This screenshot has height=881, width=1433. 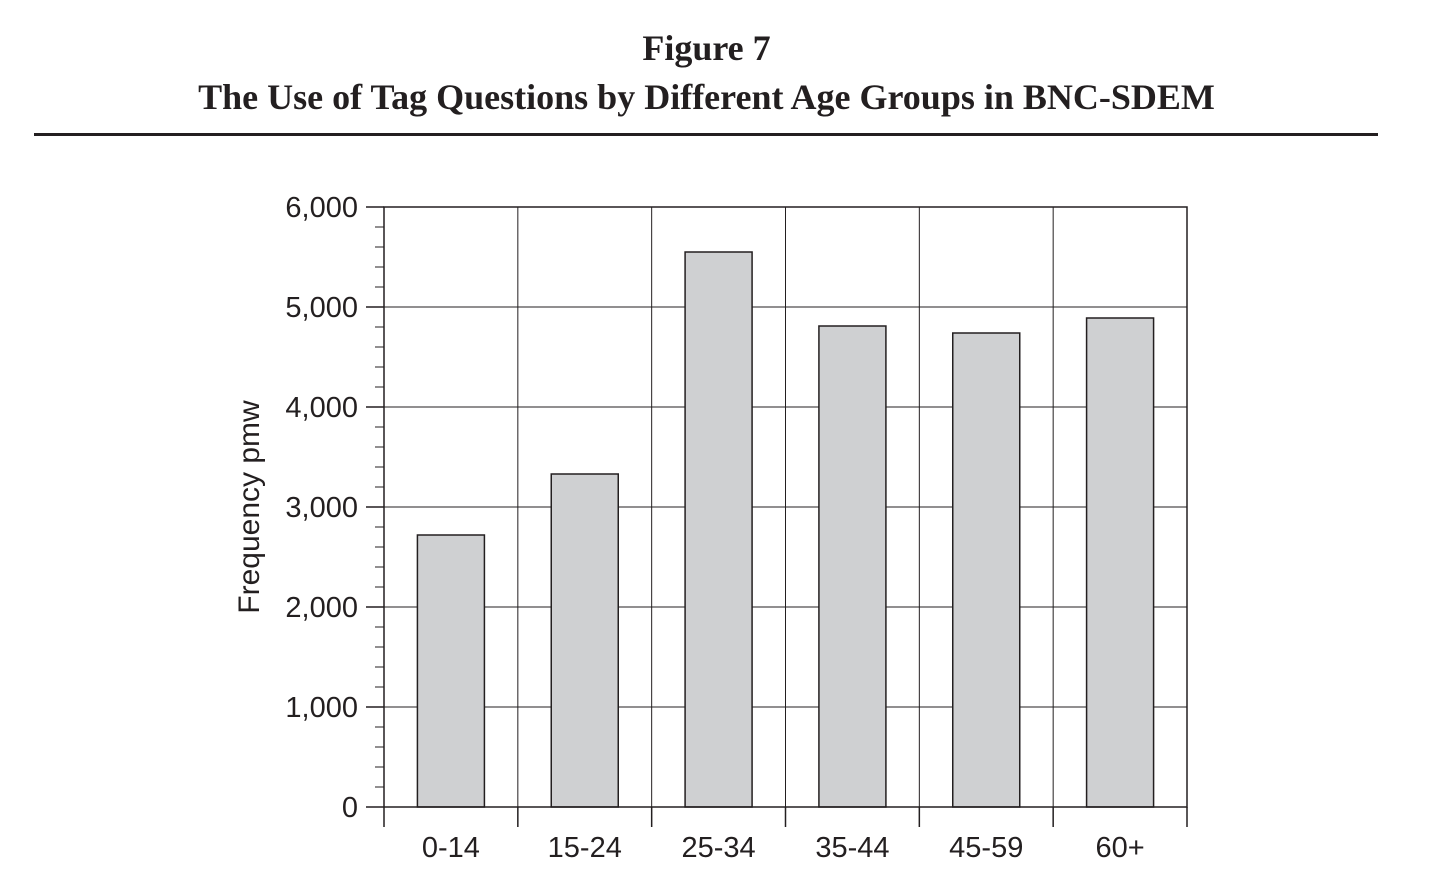 I want to click on y-tick-label: 3,000, so click(x=321, y=508).